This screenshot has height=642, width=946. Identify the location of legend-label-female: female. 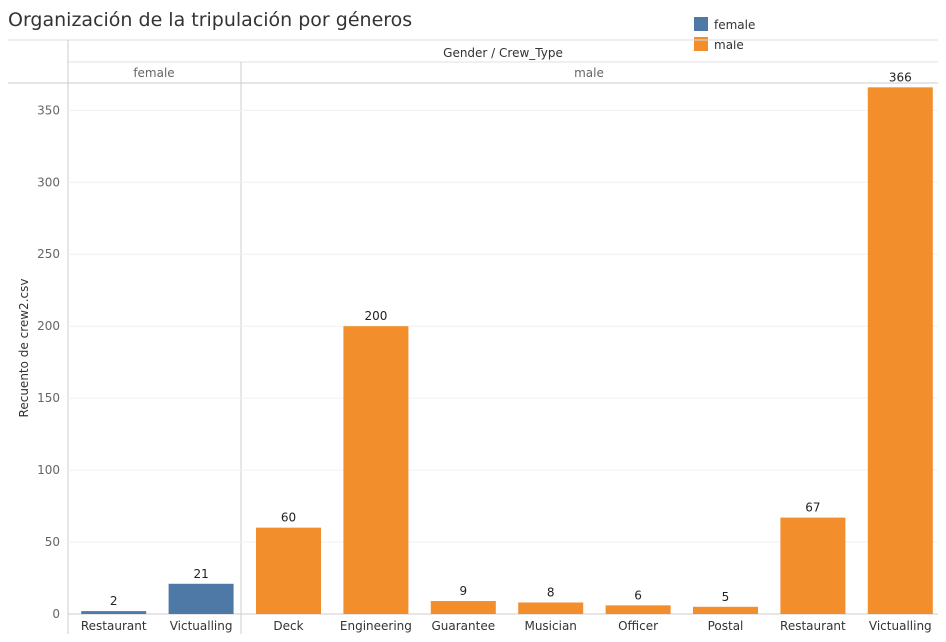
(734, 25).